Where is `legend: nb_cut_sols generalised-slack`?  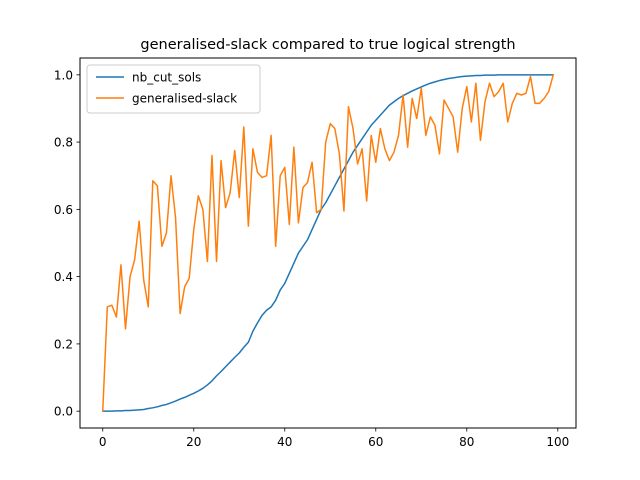
legend: nb_cut_sols generalised-slack is located at coordinates (173, 89).